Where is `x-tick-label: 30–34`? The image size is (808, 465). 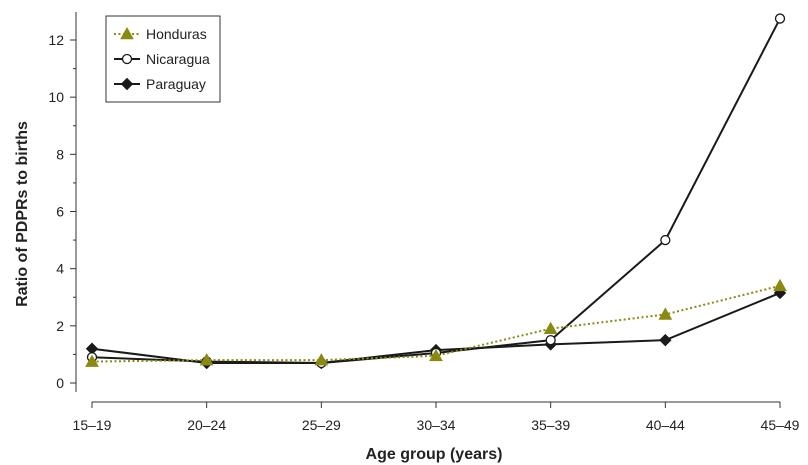 x-tick-label: 30–34 is located at coordinates (436, 425).